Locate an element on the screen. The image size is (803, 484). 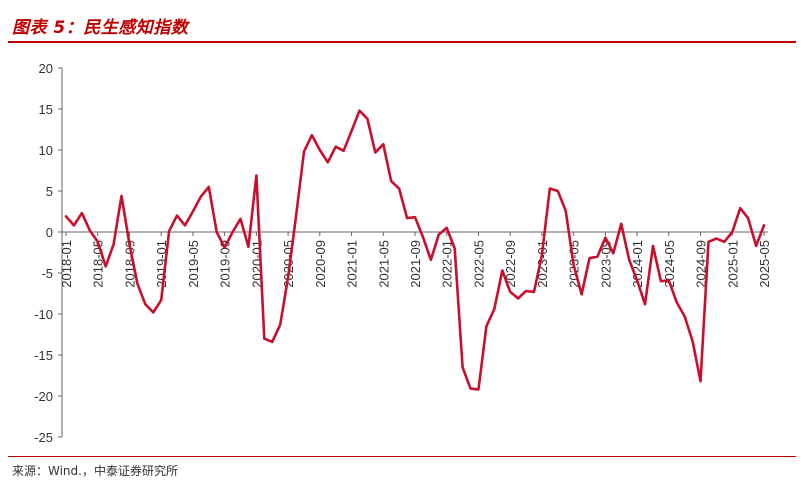
source-note: 来源：Wind.，中泰证券研究所 is located at coordinates (95, 471).